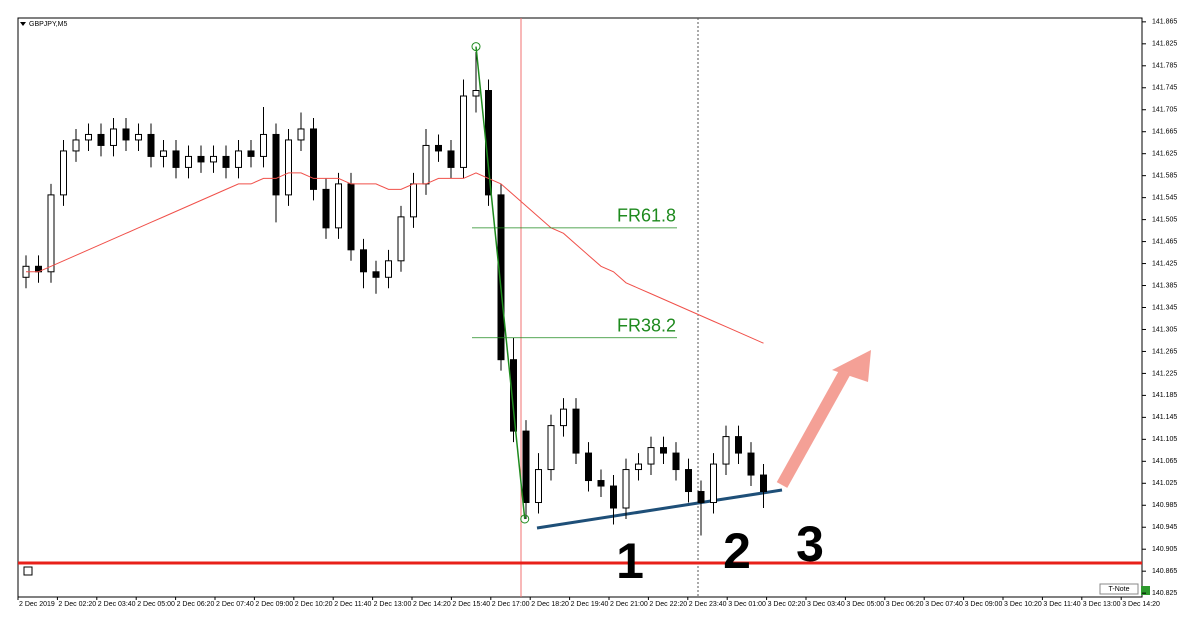  I want to click on x-tick-label: 3 Dec 03:40, so click(826, 604).